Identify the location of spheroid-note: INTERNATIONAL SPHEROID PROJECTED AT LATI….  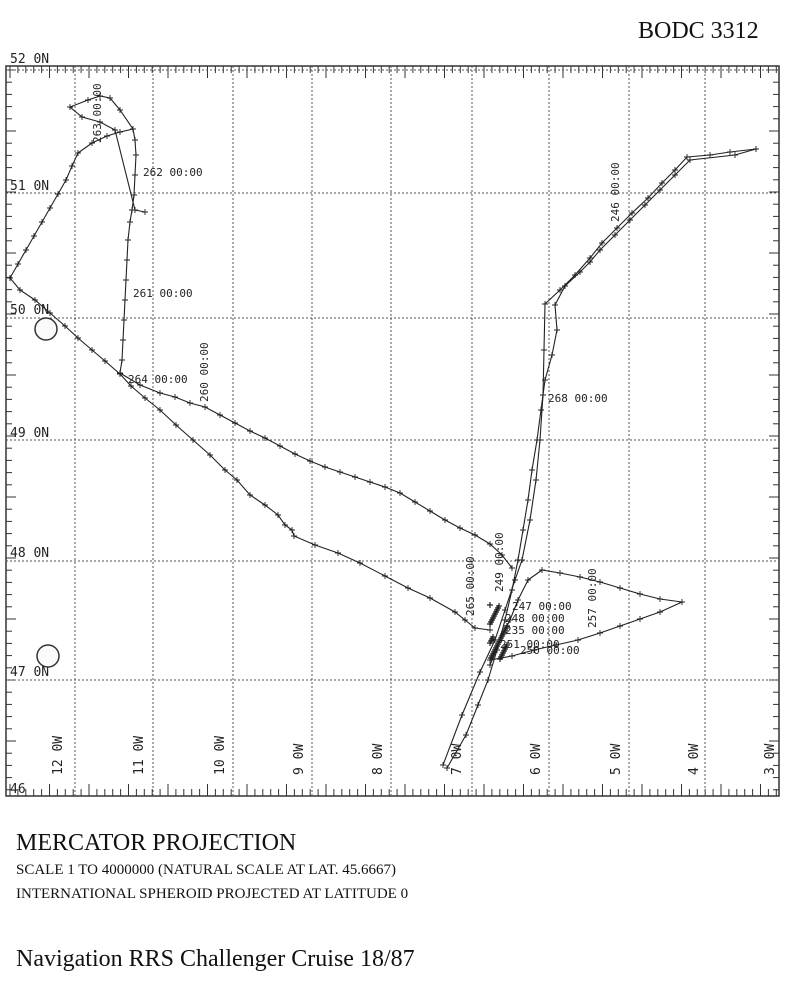
(212, 894).